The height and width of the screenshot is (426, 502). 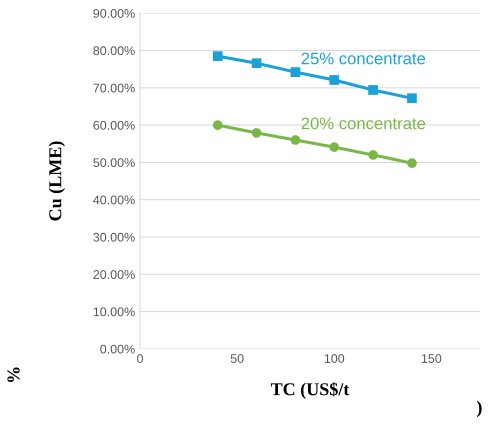 I want to click on x-tick-label: 0, so click(x=140, y=358).